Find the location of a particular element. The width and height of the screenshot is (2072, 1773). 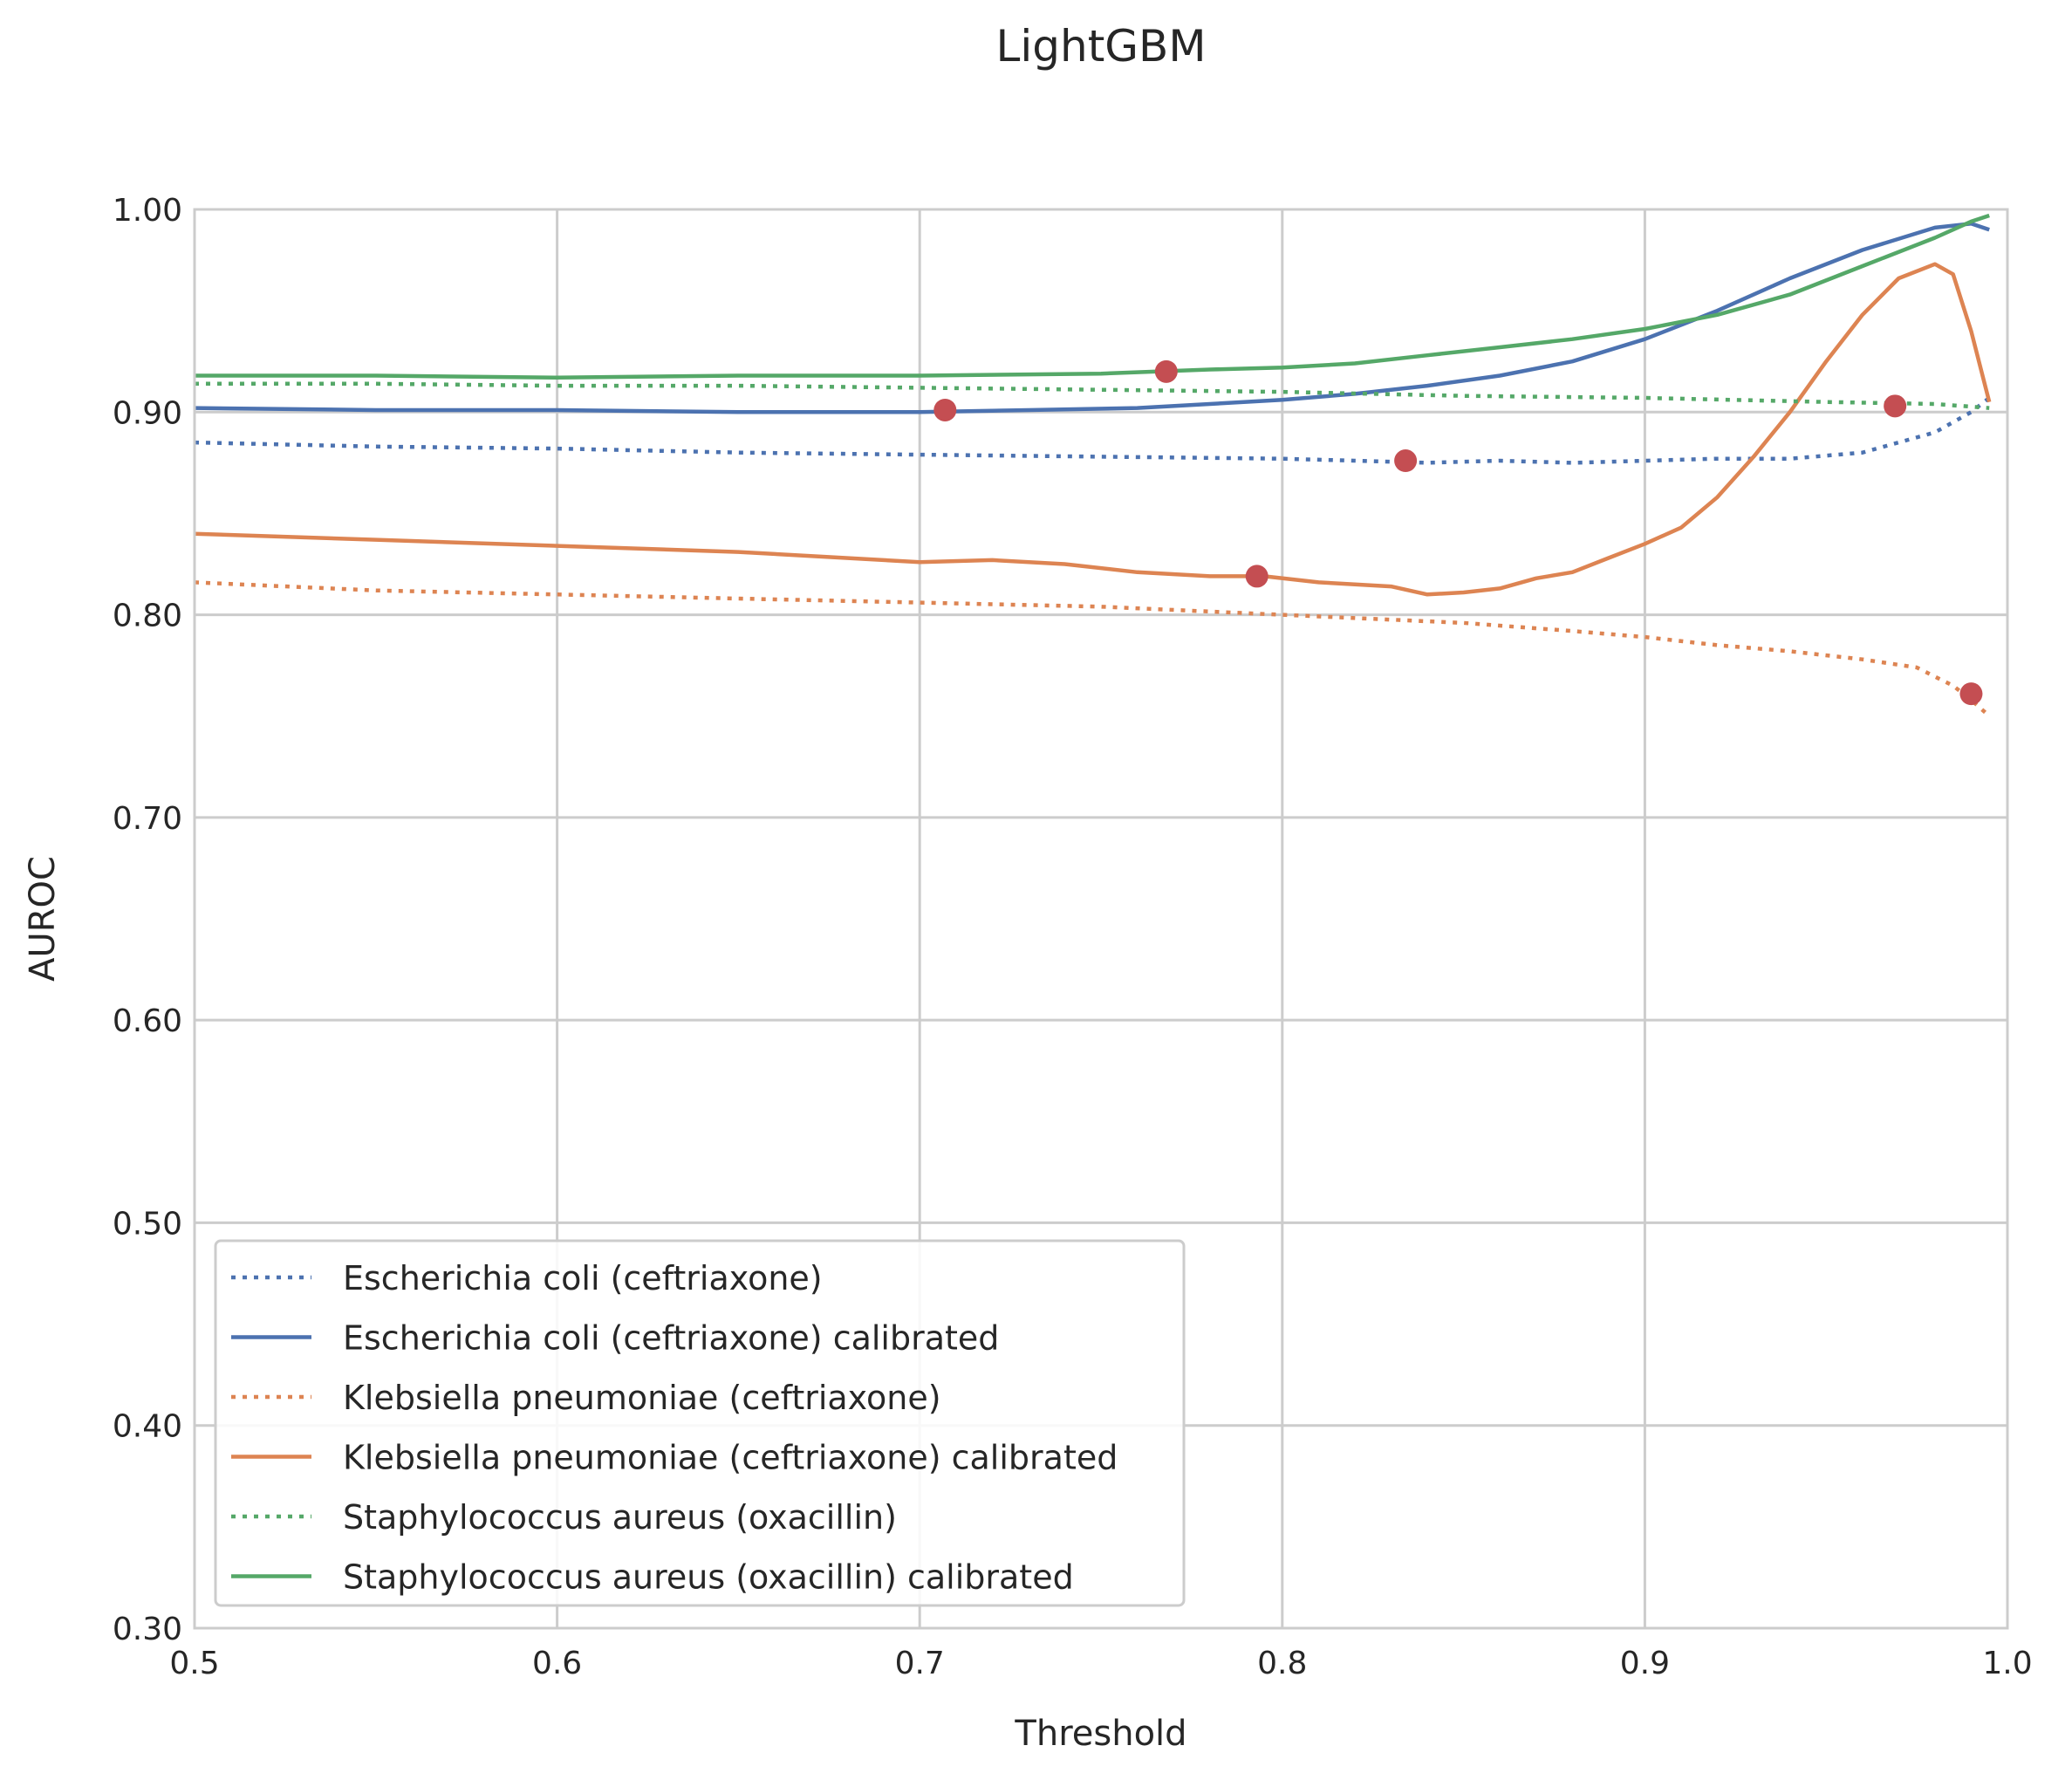

y-tick-label: 0.30 is located at coordinates (147, 1629).